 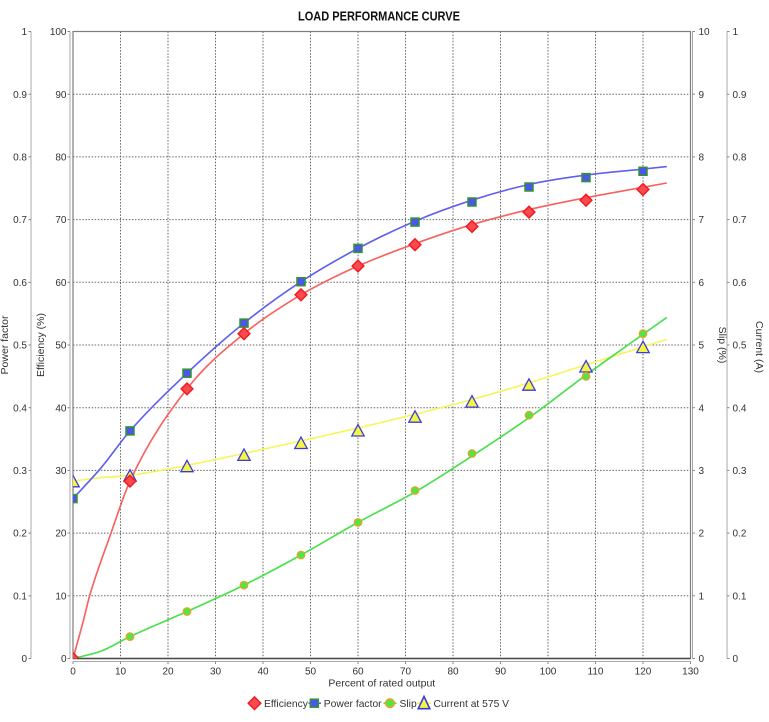 What do you see at coordinates (41, 345) in the screenshot?
I see `svg-text: Efficiency (%)` at bounding box center [41, 345].